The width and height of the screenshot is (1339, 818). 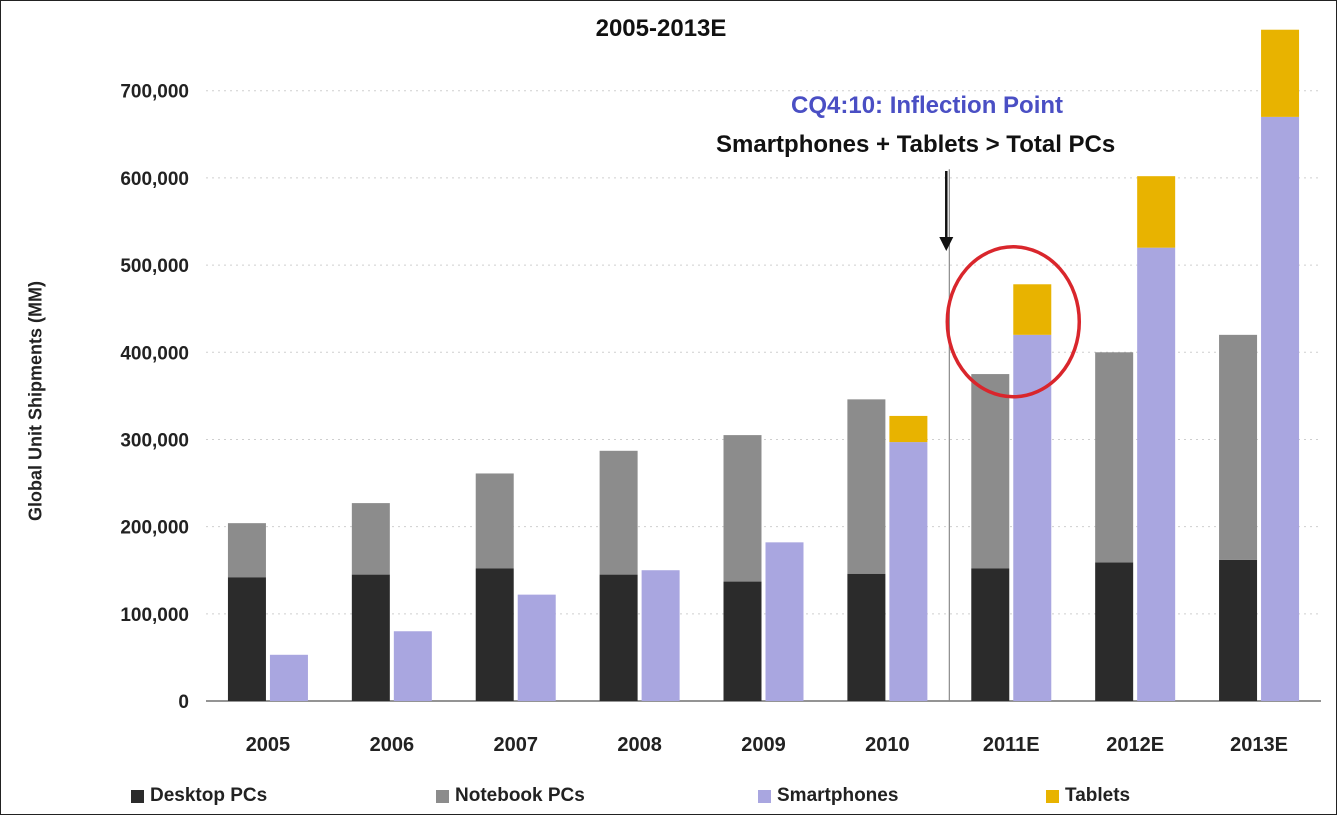 I want to click on x-tick-label-2011E: 2011E, so click(x=1011, y=745).